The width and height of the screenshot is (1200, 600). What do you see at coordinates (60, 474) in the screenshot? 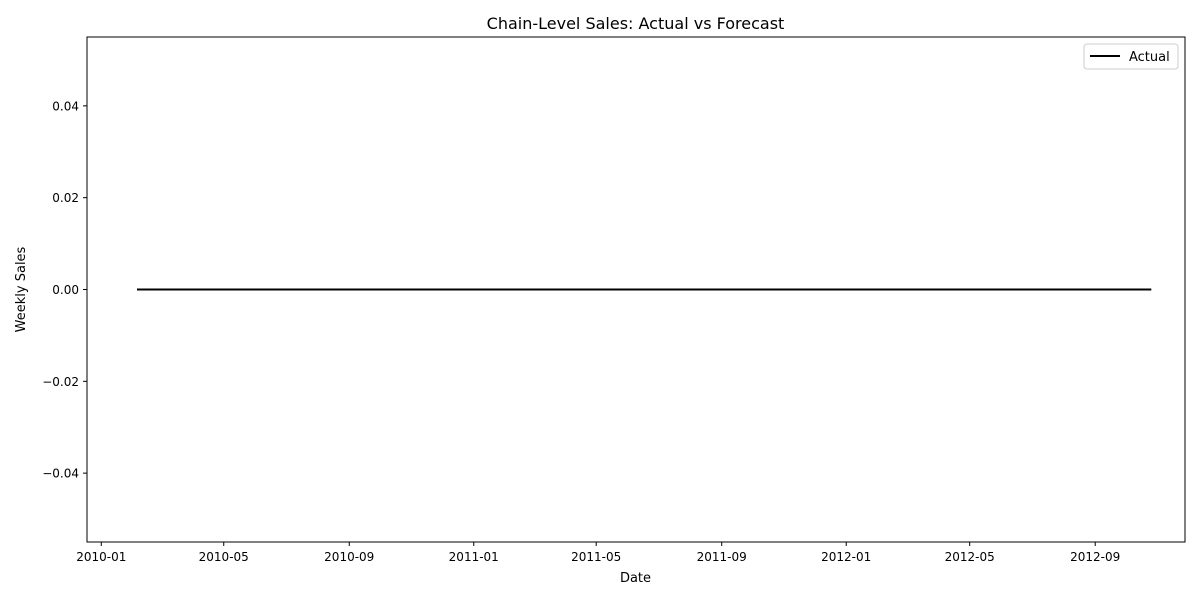
I see `y-tick-label: −0.04` at bounding box center [60, 474].